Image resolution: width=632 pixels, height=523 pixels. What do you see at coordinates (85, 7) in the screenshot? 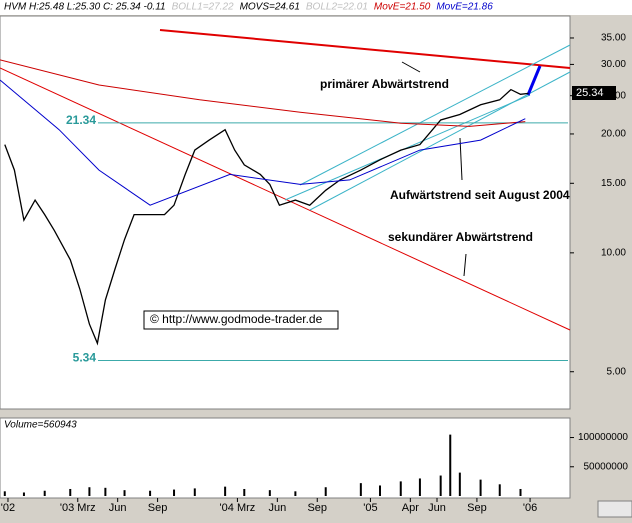
I see `header-item: HVM H:25.48 L:25.30 C: 25.34 -0.11` at bounding box center [85, 7].